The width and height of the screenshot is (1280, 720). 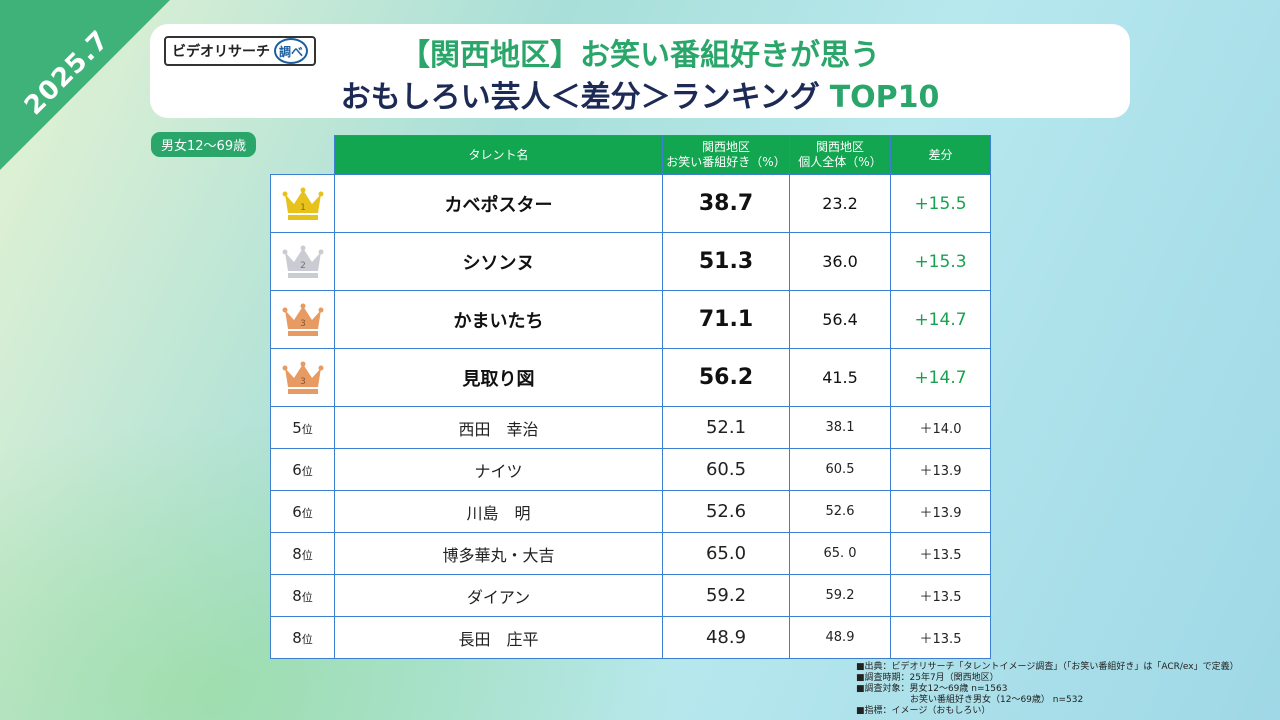 What do you see at coordinates (726, 319) in the screenshot?
I see `fan-rate: 71.1` at bounding box center [726, 319].